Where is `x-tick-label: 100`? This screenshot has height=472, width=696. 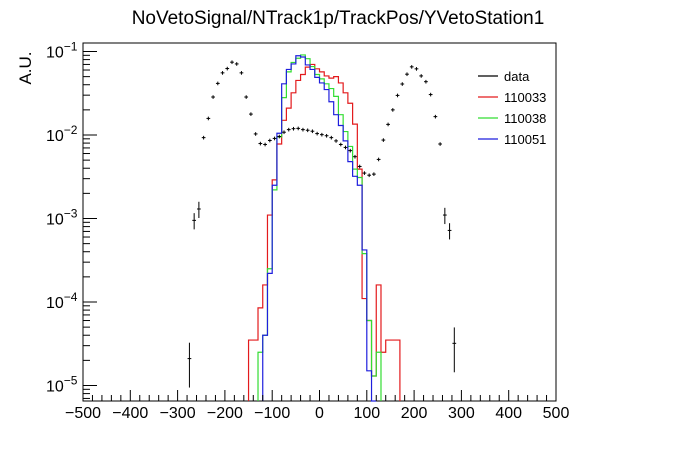 x-tick-label: 100 is located at coordinates (366, 413).